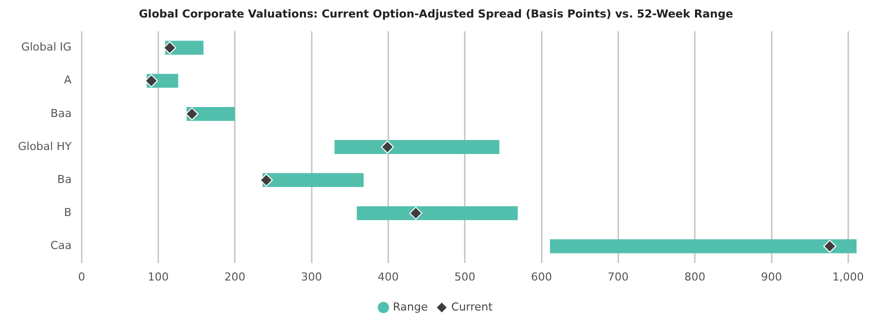  I want to click on y-tick-label: Global HY, so click(45, 146).